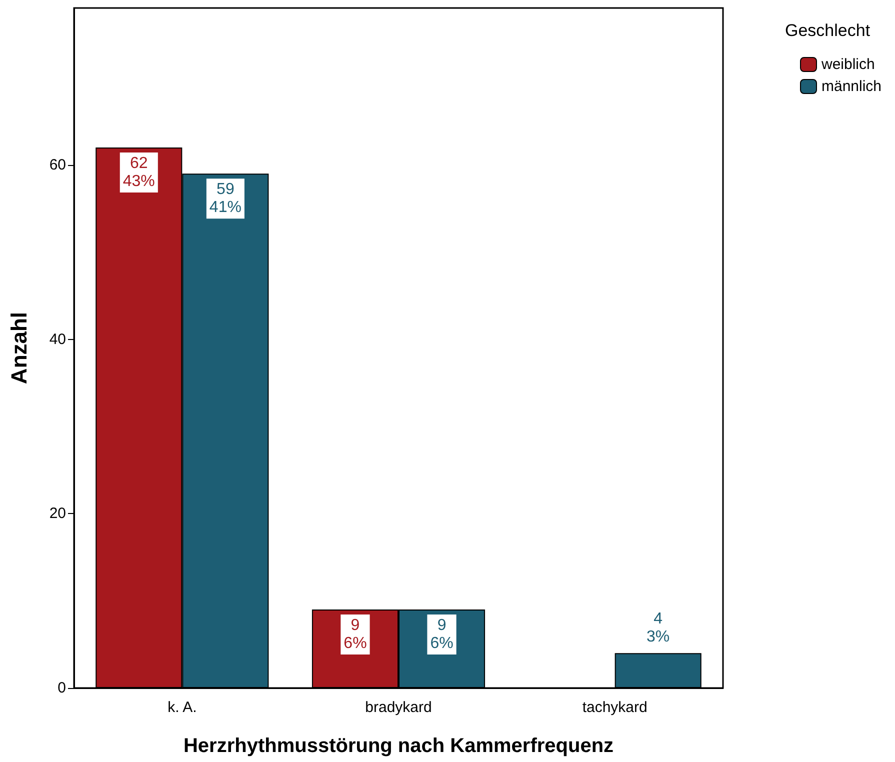 Image resolution: width=895 pixels, height=762 pixels. What do you see at coordinates (62, 688) in the screenshot?
I see `y-tick-label: 0` at bounding box center [62, 688].